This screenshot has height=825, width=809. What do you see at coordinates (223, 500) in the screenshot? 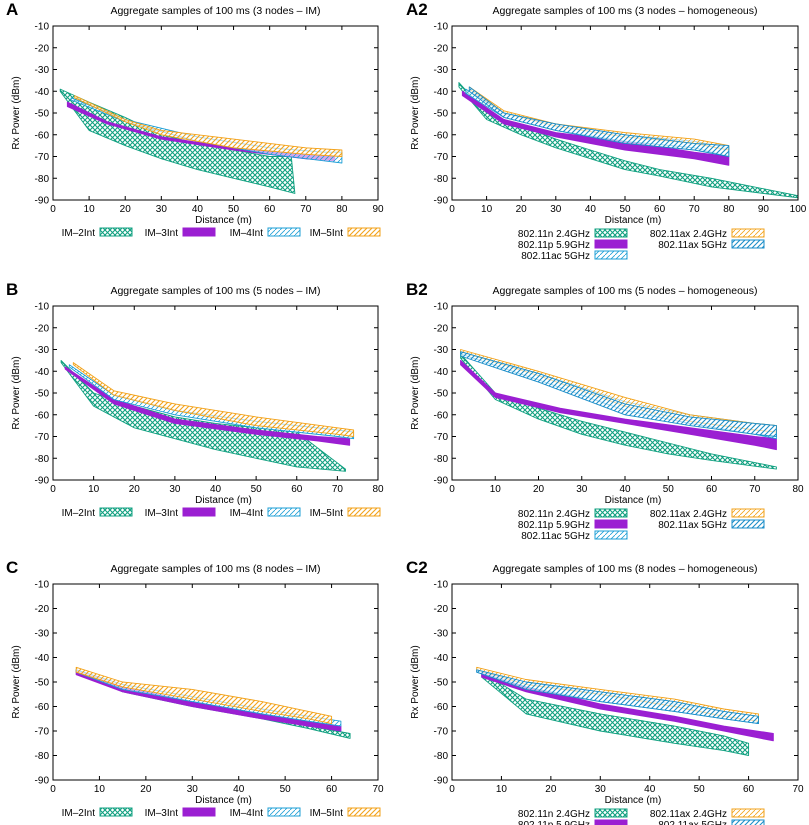
I see `x-axis-label: Distance (m)` at bounding box center [223, 500].